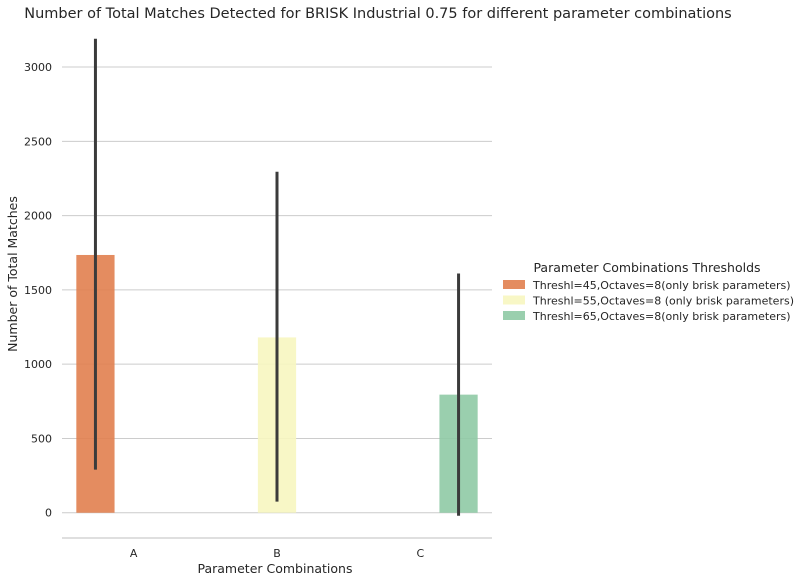  Describe the element at coordinates (646, 267) in the screenshot. I see `legend-title: Parameter Combinations Thresholds` at that location.